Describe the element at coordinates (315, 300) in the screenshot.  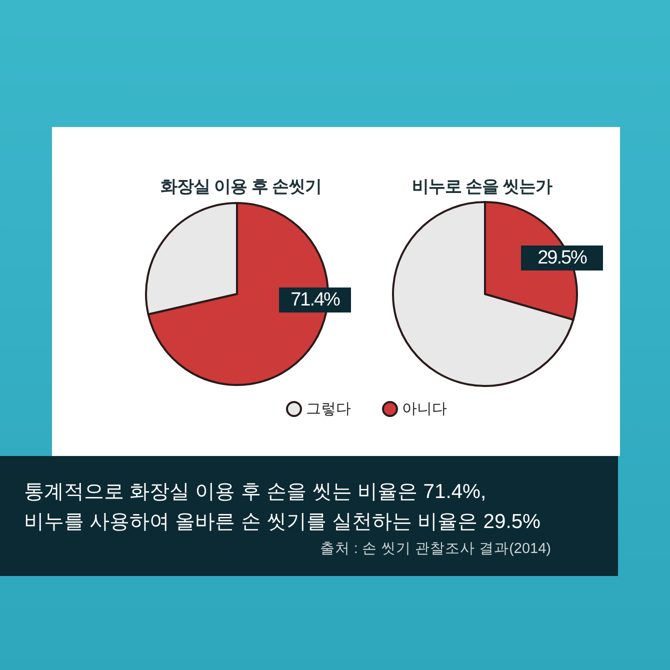
I see `data-label: 71.4%` at that location.